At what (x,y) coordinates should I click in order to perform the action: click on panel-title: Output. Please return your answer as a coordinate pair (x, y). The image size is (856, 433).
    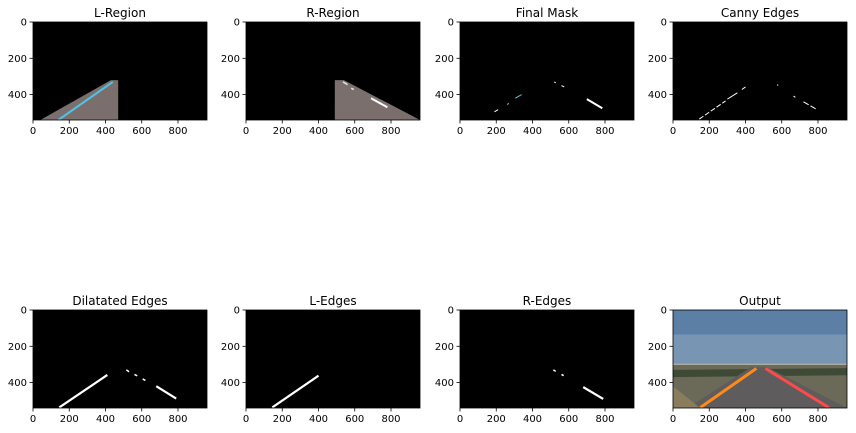
    Looking at the image, I should click on (760, 301).